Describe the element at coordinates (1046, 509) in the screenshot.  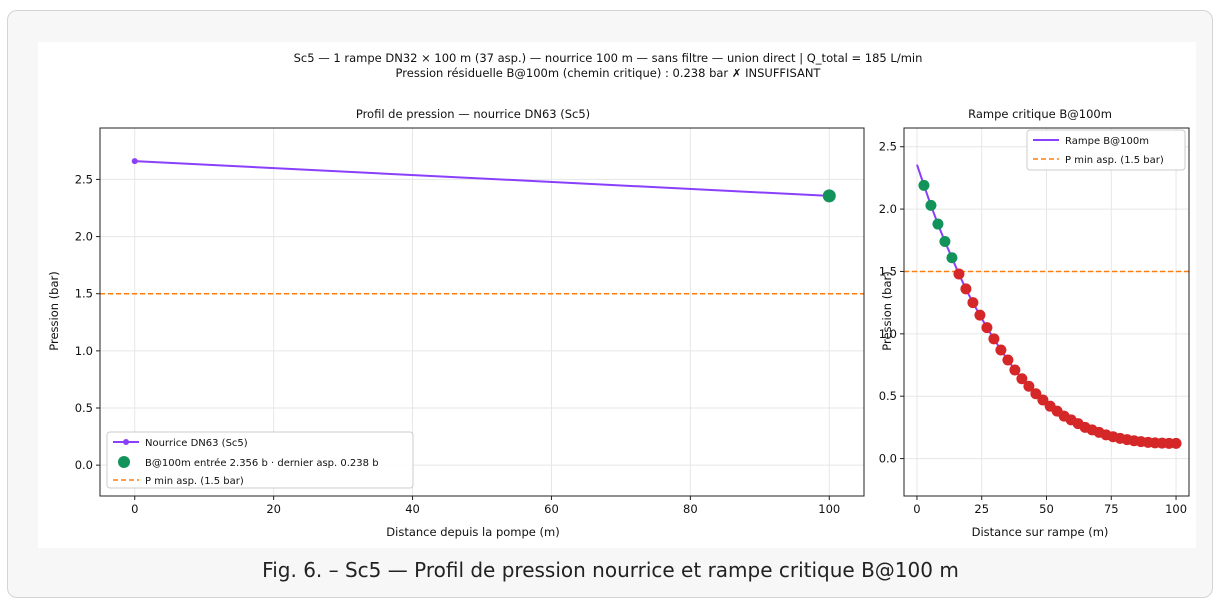
I see `x-tick-label: 50` at that location.